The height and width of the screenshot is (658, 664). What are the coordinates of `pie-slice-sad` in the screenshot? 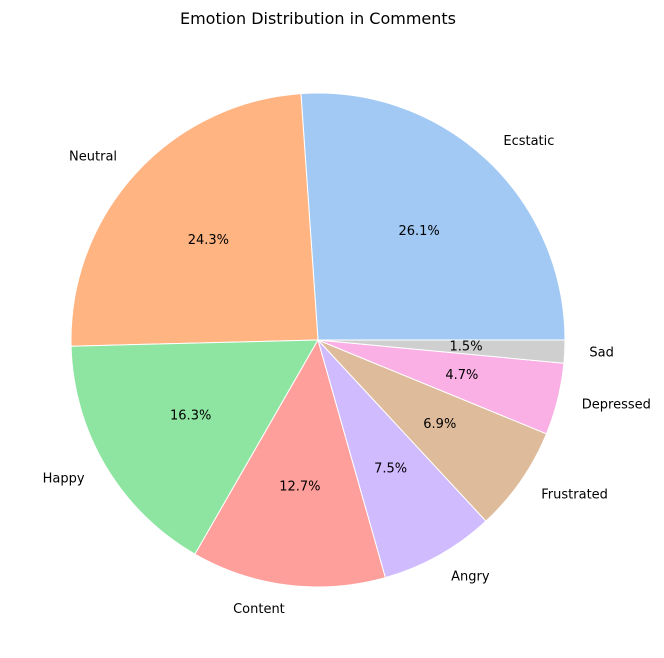 It's located at (441, 351).